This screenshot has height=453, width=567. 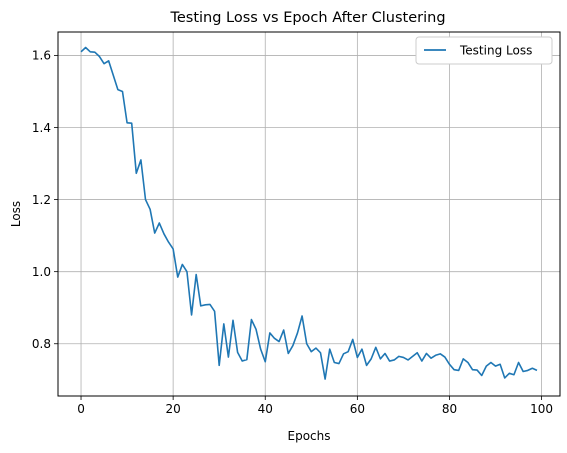 I want to click on y-tick-label: 1.0, so click(x=41, y=272).